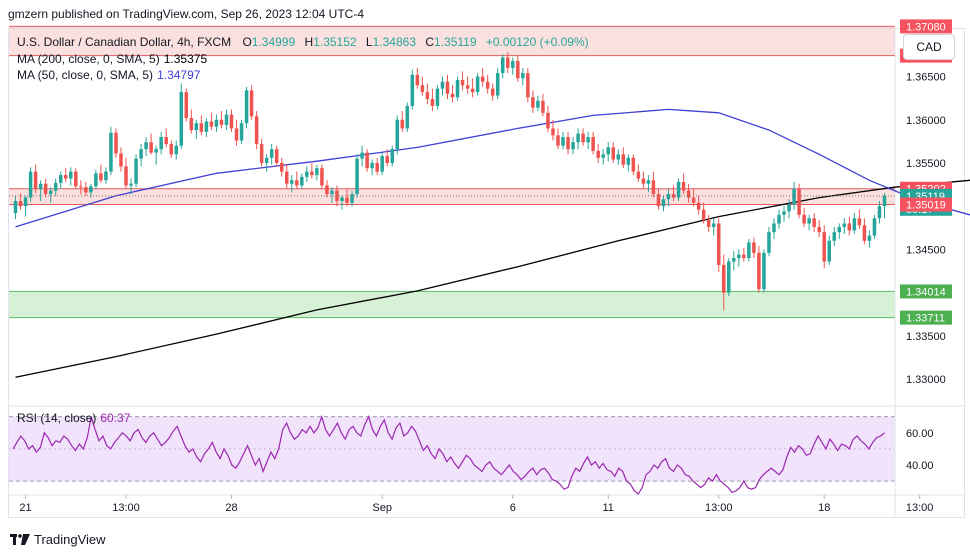  What do you see at coordinates (920, 466) in the screenshot?
I see `rsi-tick-label: 40.00` at bounding box center [920, 466].